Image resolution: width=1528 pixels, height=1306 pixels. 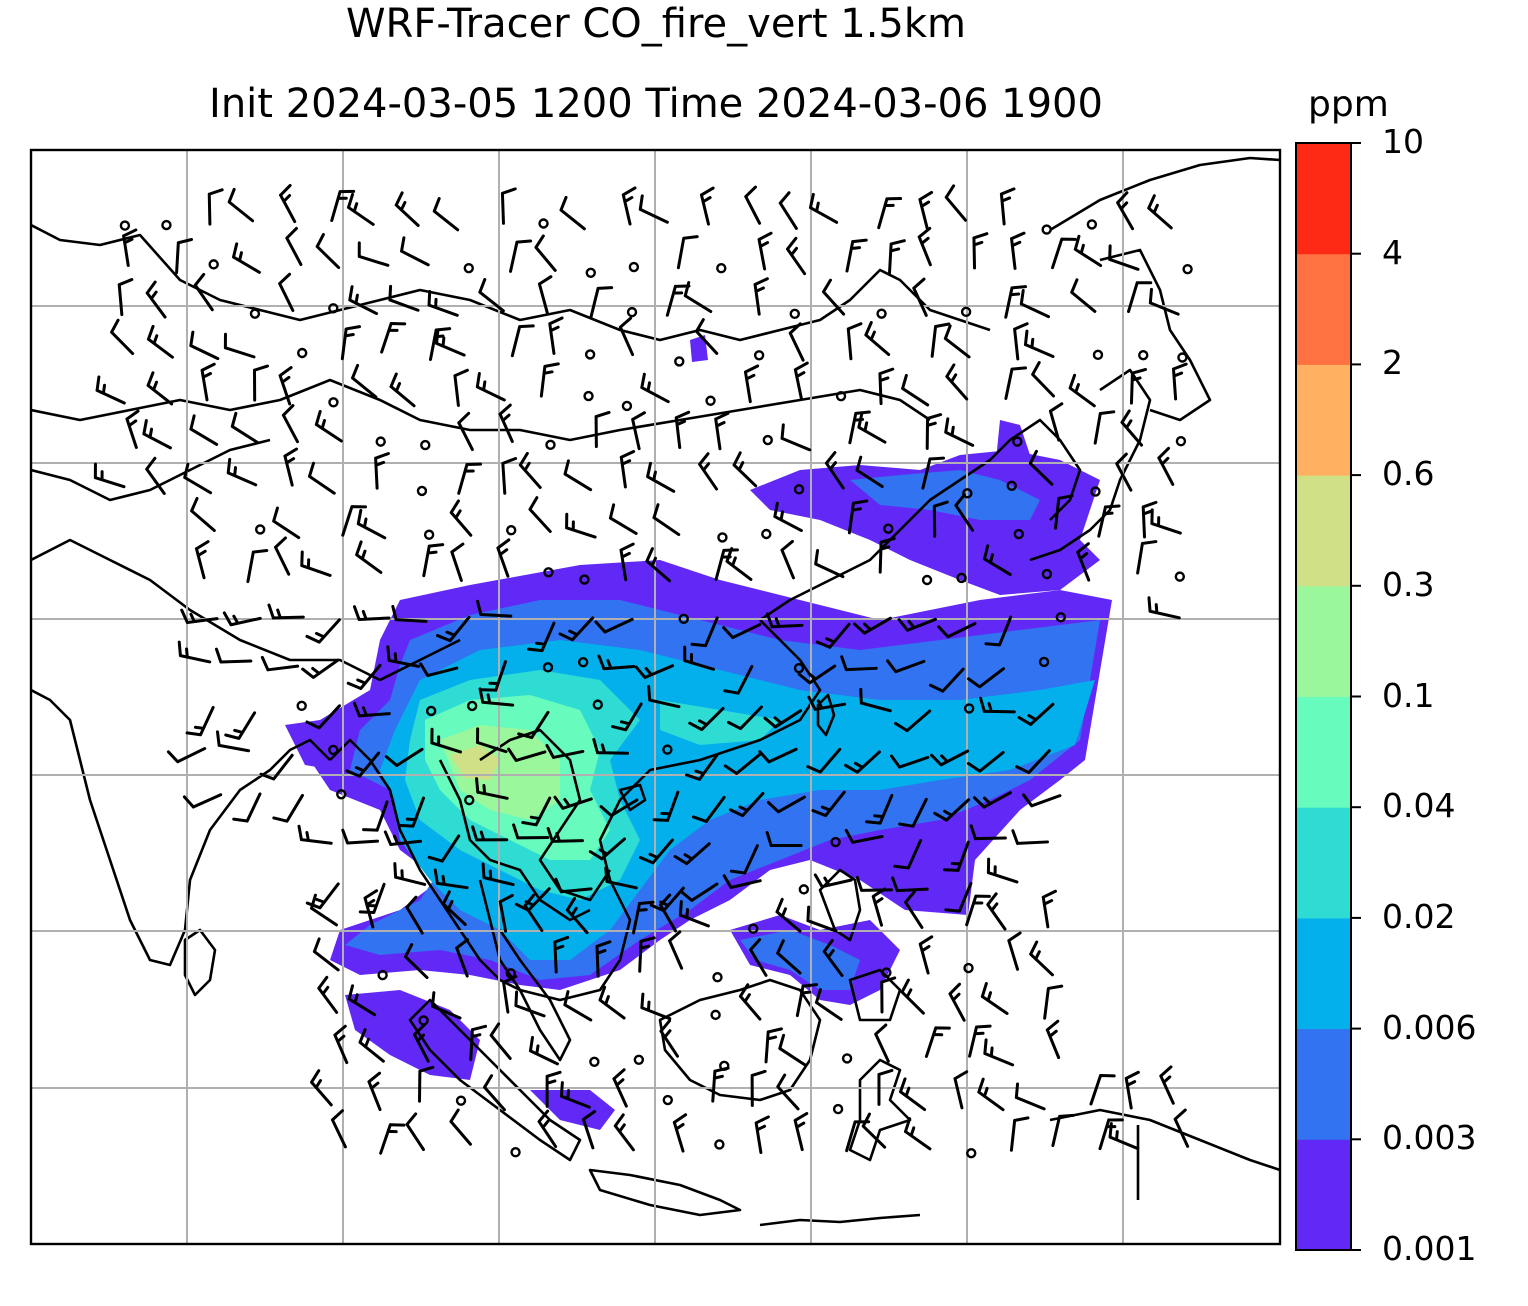 I want to click on new-guinea, so click(x=1164, y=1140).